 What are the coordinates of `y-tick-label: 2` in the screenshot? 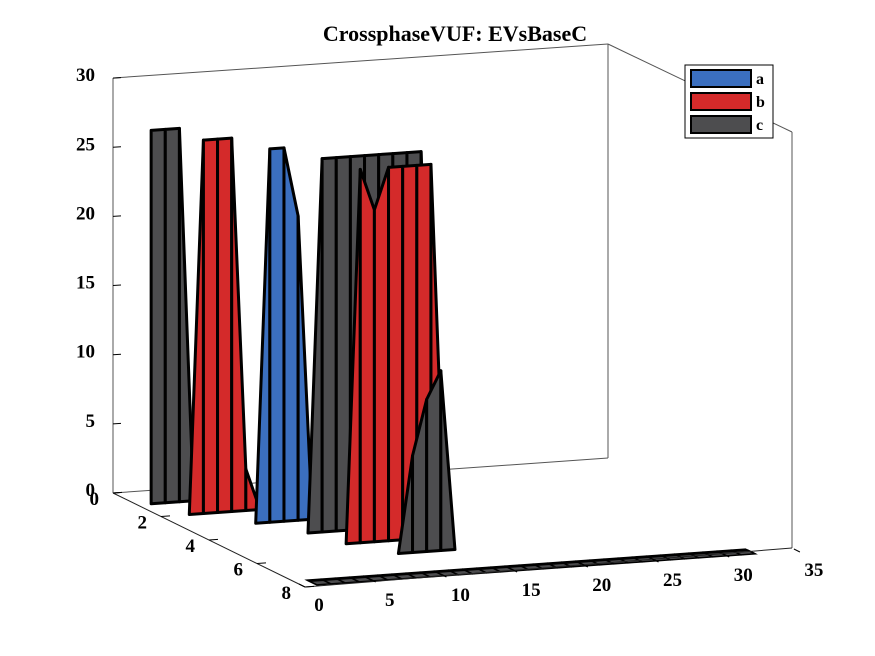 It's located at (143, 523).